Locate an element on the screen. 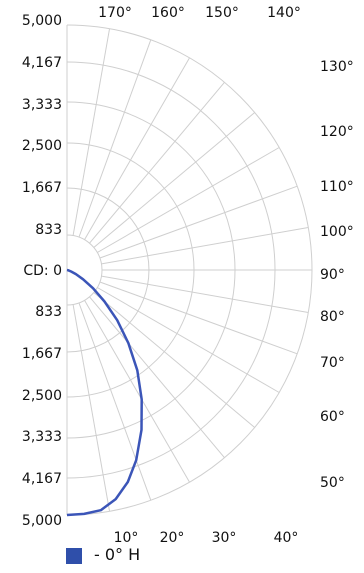  angle-label: 10° is located at coordinates (126, 538).